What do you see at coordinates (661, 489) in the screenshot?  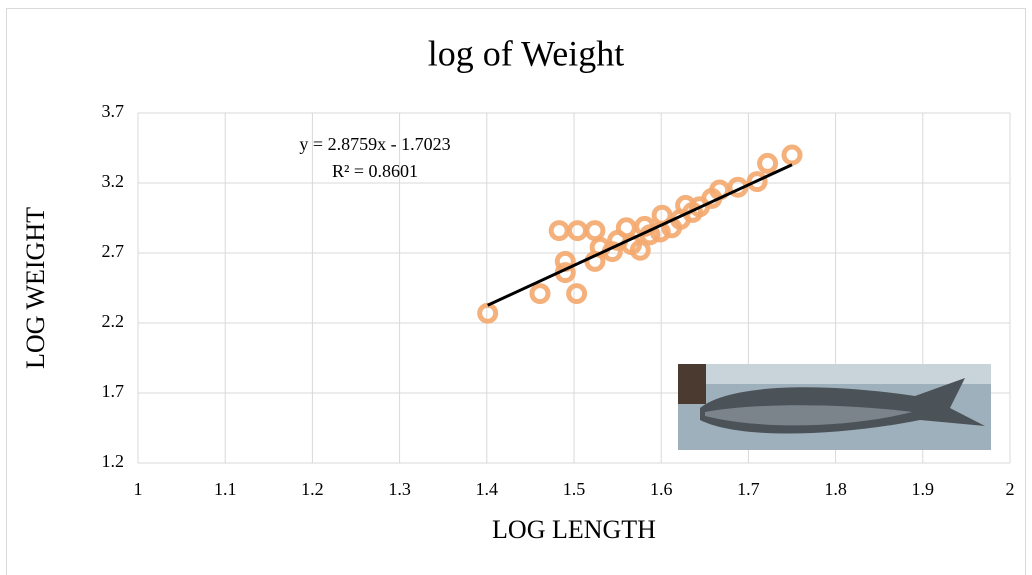 I see `x-tick-label: 1.6` at bounding box center [661, 489].